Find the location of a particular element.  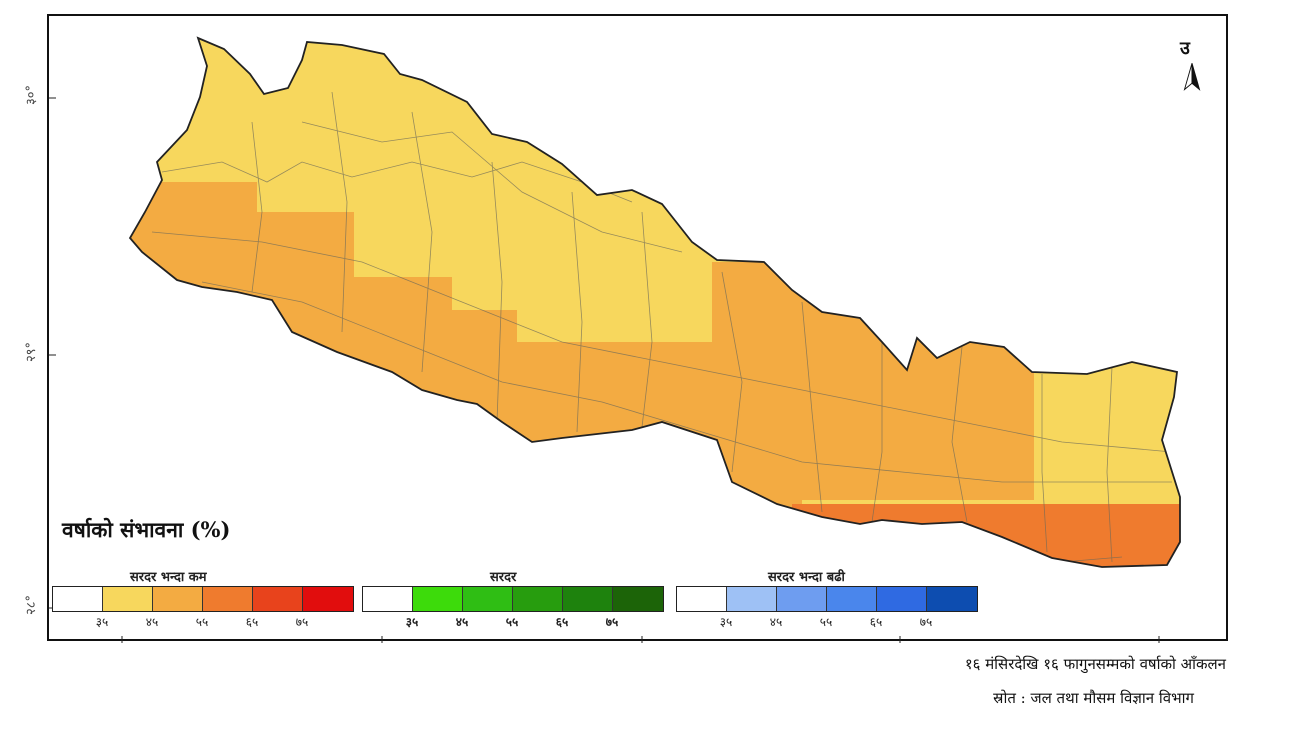

legend-above-normal-swatches is located at coordinates (827, 599).